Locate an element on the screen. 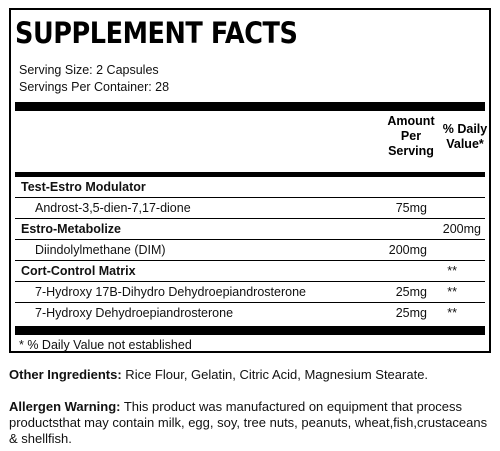  other-ingredients-label: Other Ingredients: is located at coordinates (65, 374).